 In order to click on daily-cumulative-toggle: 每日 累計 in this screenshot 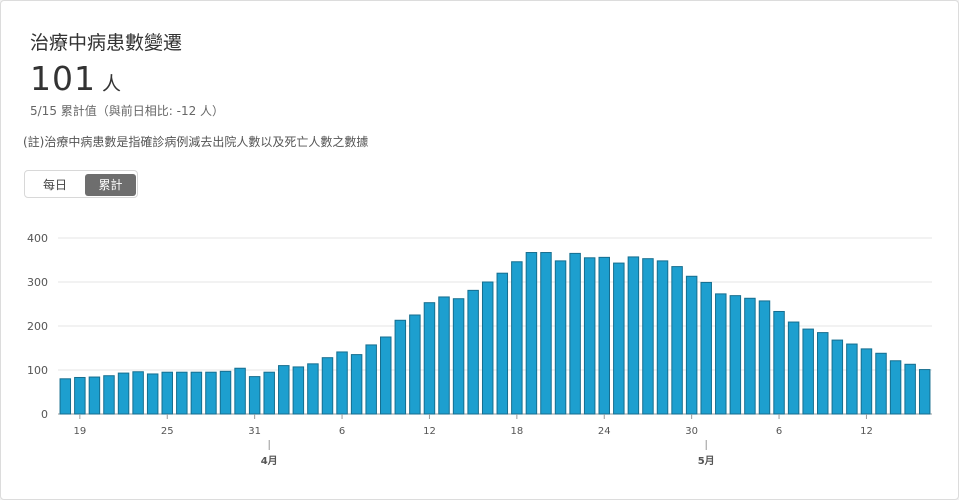, I will do `click(81, 184)`.